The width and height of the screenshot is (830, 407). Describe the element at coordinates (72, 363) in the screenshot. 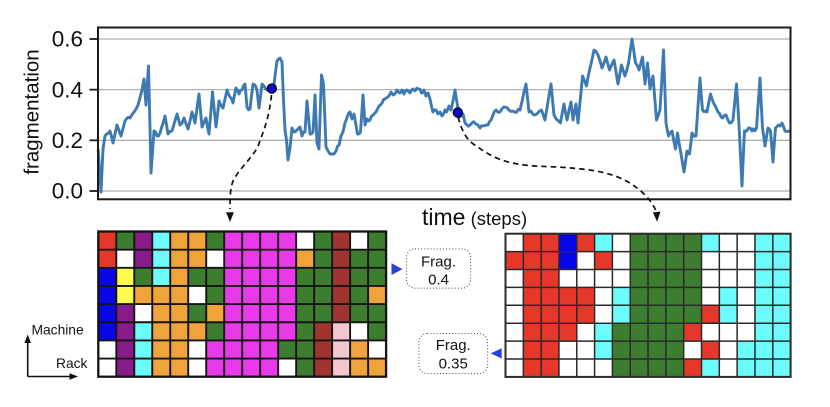

I see `svg-text: Rack` at that location.